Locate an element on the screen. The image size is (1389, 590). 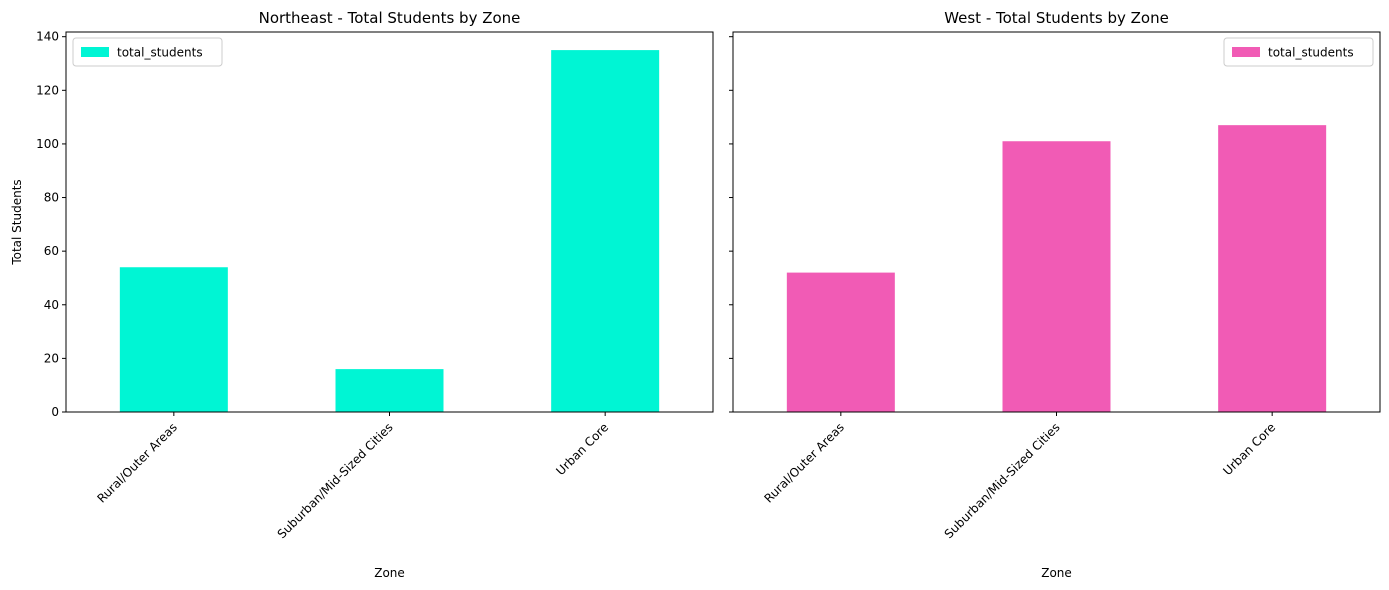
chart1-xtick-label: Urban Core is located at coordinates (582, 449).